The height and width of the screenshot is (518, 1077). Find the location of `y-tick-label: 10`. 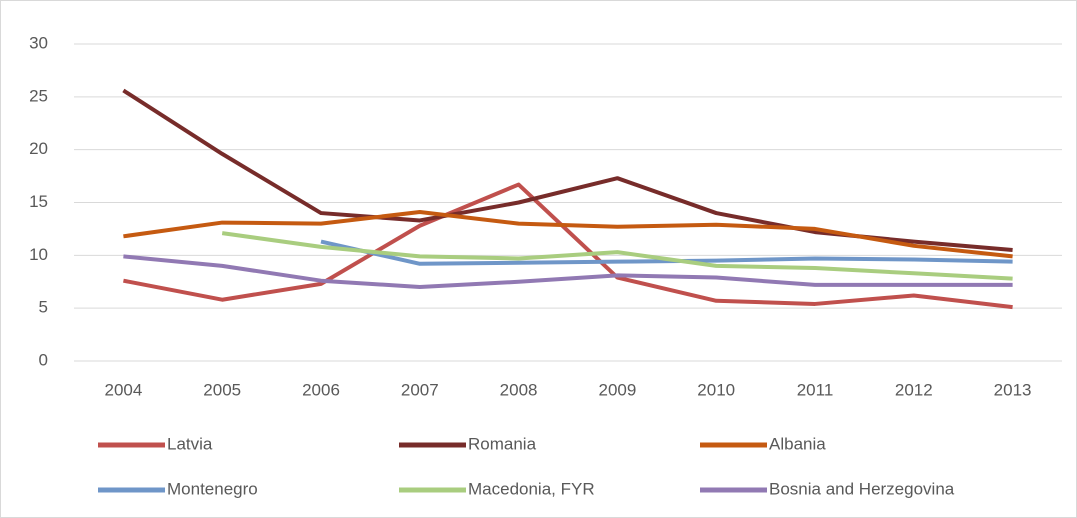

y-tick-label: 10 is located at coordinates (38, 254).